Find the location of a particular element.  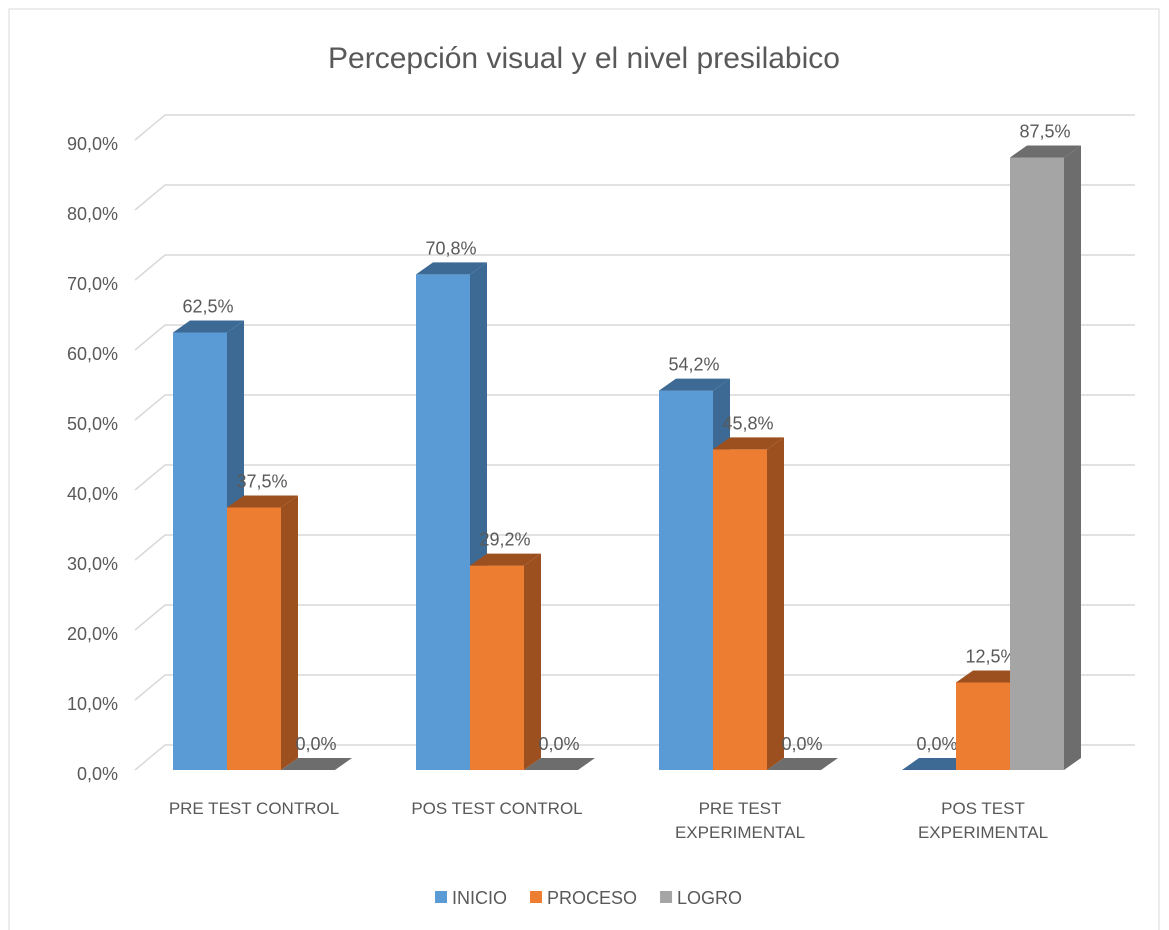

x-tick-label: POS TEST EXPERIMENTAL is located at coordinates (983, 820).